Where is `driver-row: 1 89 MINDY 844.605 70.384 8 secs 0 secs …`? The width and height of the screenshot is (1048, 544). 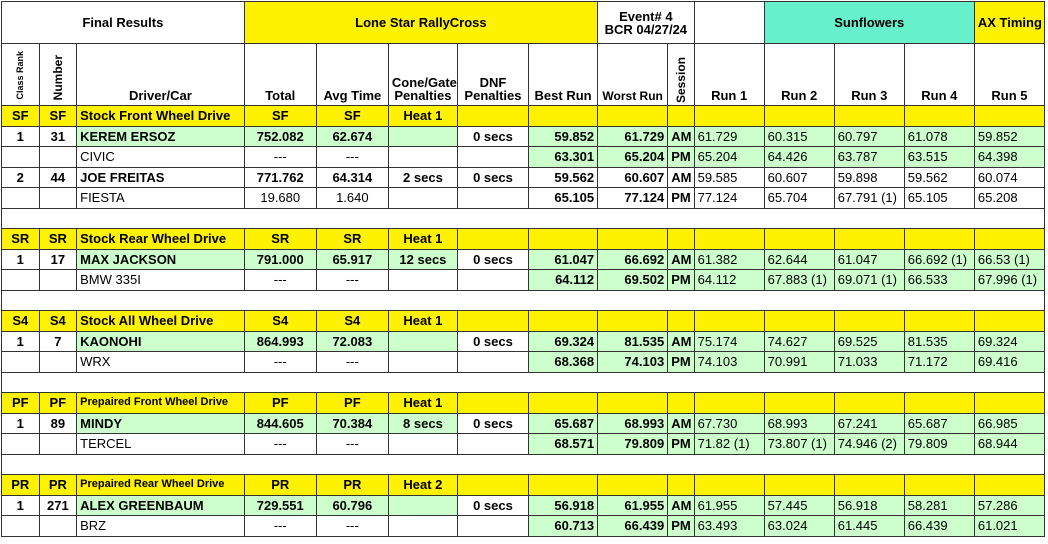
driver-row: 1 89 MINDY 844.605 70.384 8 secs 0 secs … is located at coordinates (523, 423).